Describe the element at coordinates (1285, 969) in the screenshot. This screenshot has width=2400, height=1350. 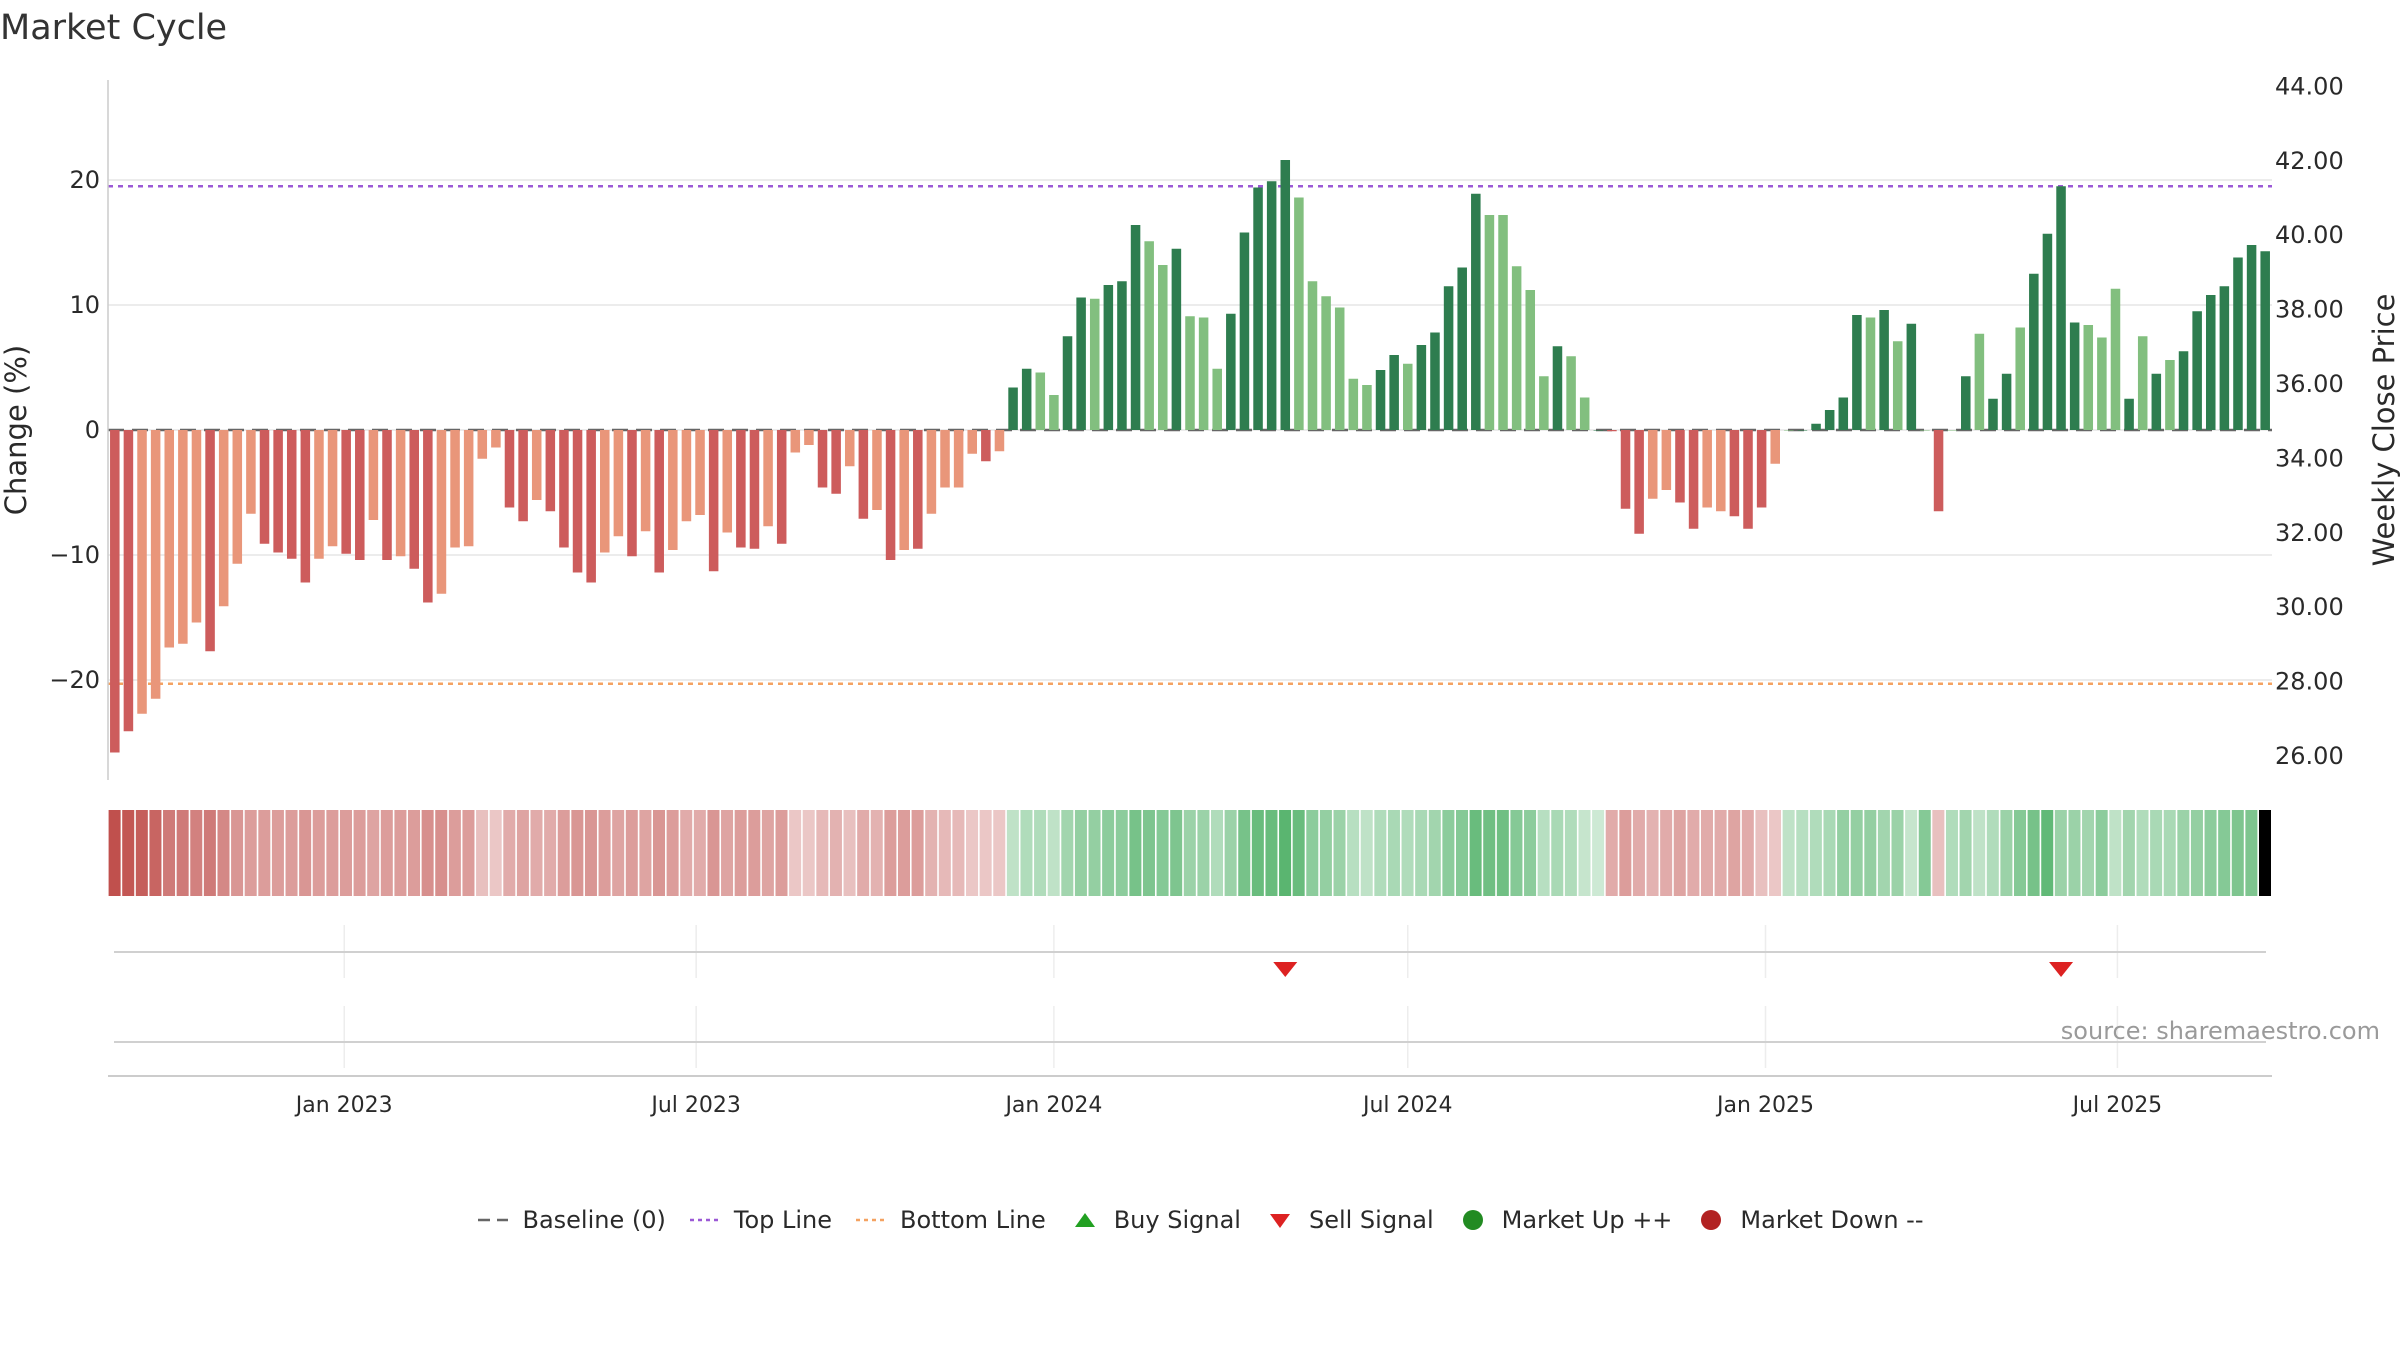
I see `sell-signal-marker` at that location.